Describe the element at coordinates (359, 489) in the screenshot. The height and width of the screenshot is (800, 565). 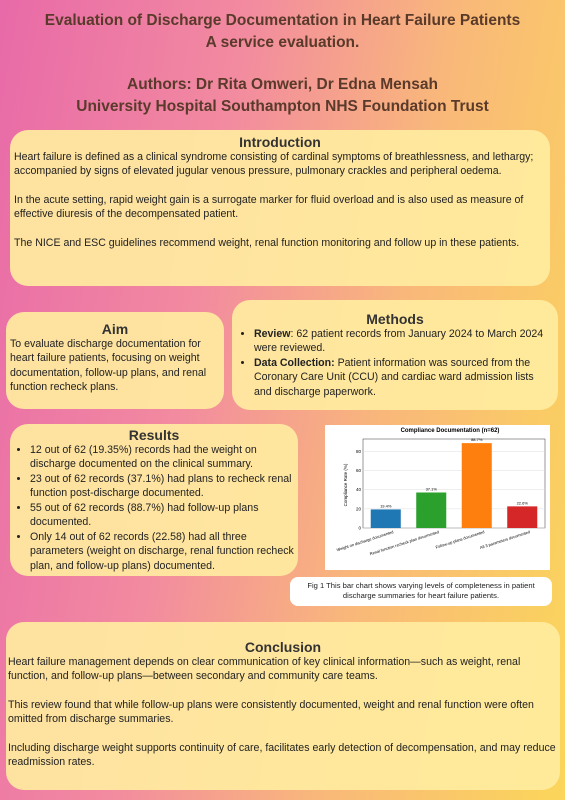
I see `y-tick-label: 40` at that location.